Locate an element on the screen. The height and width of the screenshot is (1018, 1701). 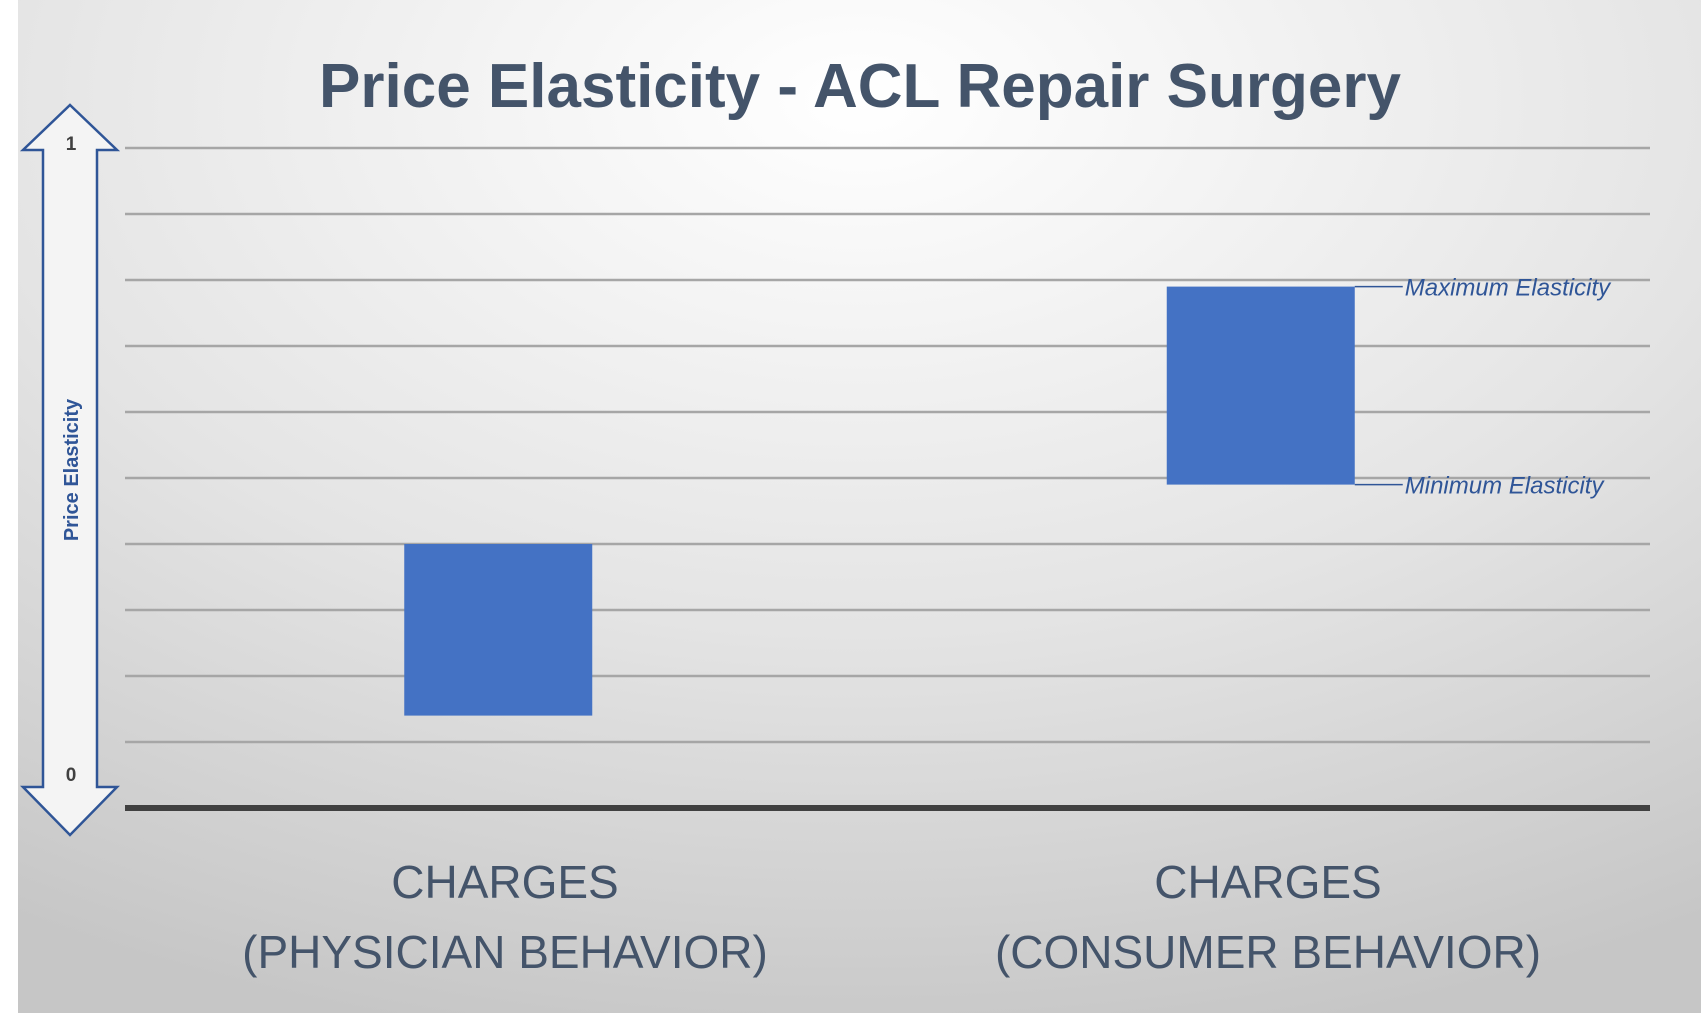
chart-title: Price Elasticity - ACL Repair Surgery is located at coordinates (860, 86).